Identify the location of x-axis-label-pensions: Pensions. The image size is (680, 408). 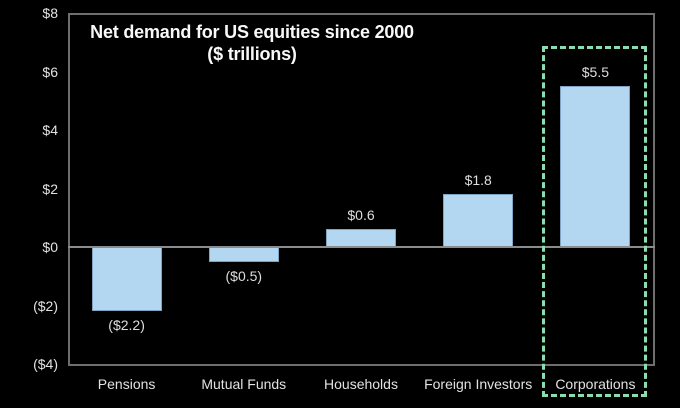
(126, 384).